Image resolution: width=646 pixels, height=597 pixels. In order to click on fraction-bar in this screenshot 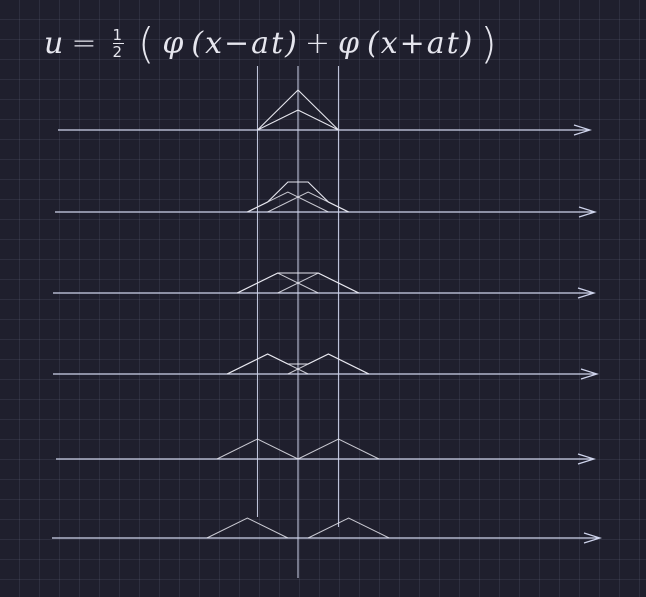, I will do `click(118, 43)`.